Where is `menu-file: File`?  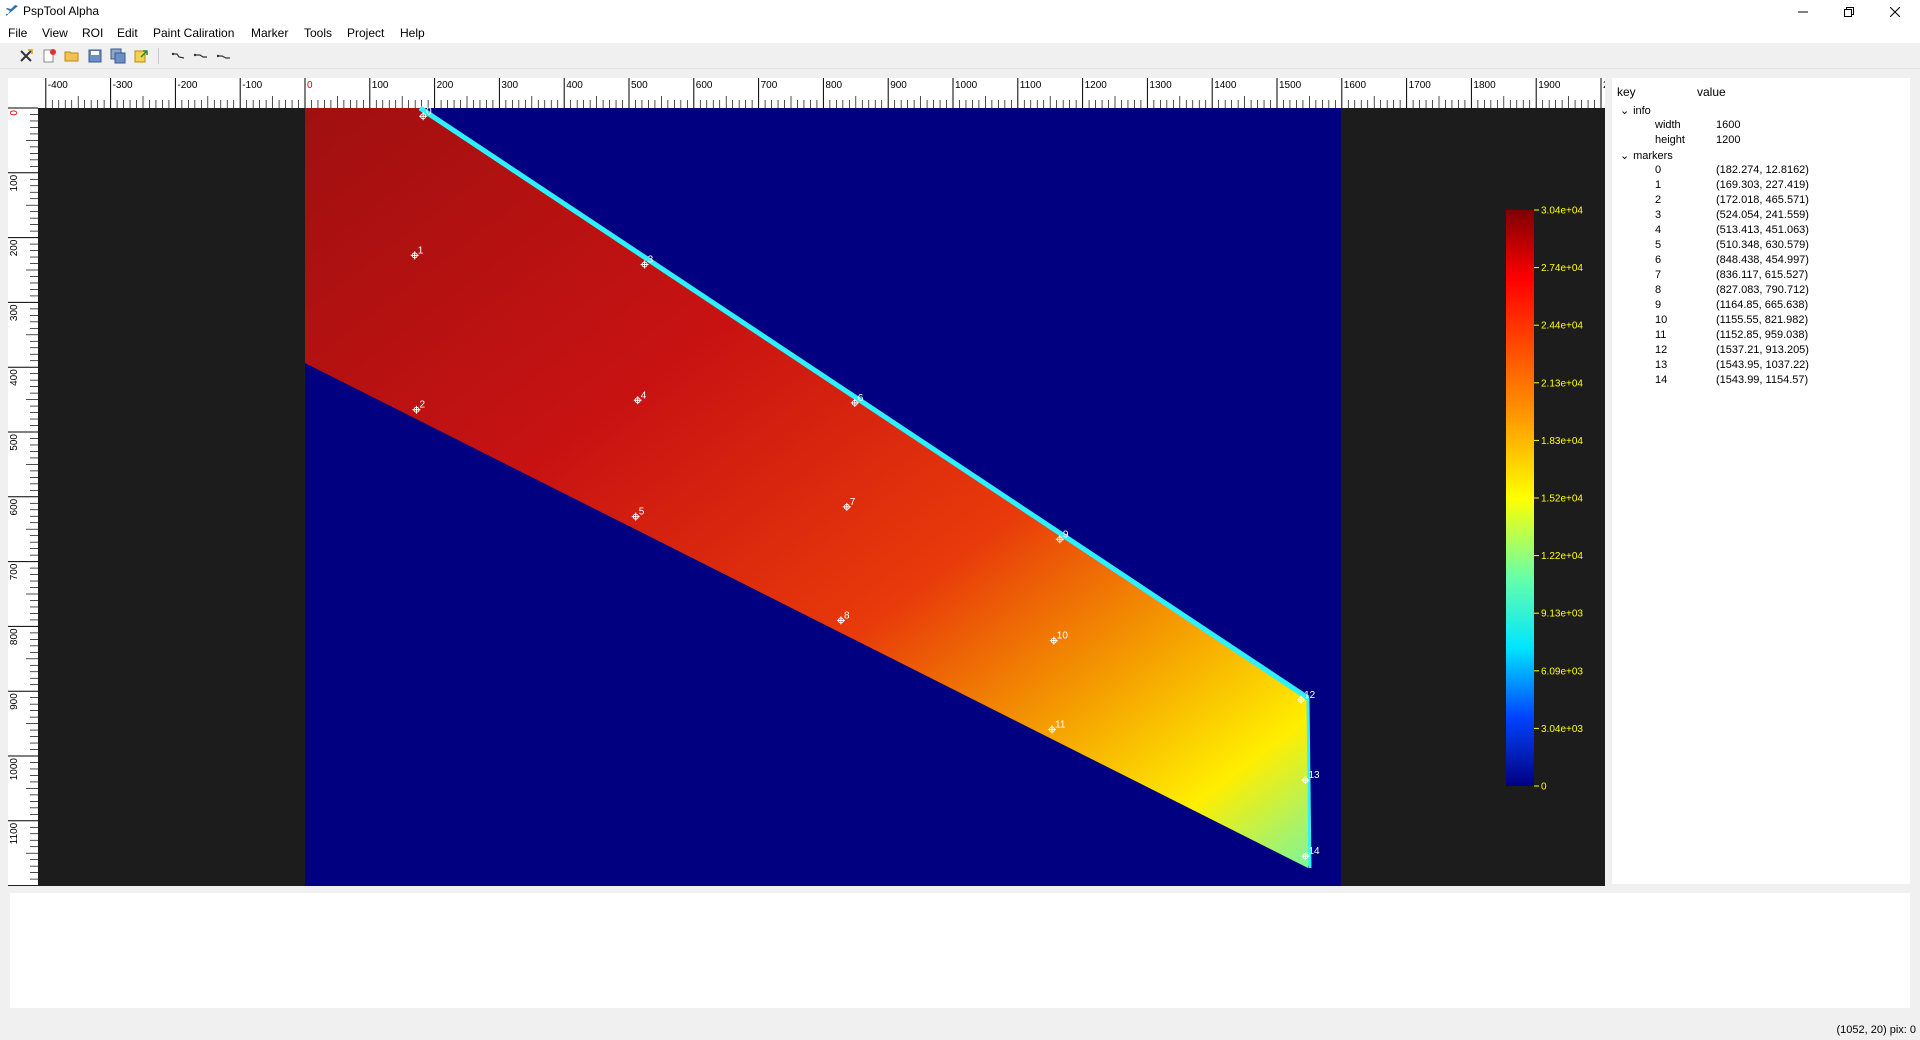 menu-file: File is located at coordinates (17, 33).